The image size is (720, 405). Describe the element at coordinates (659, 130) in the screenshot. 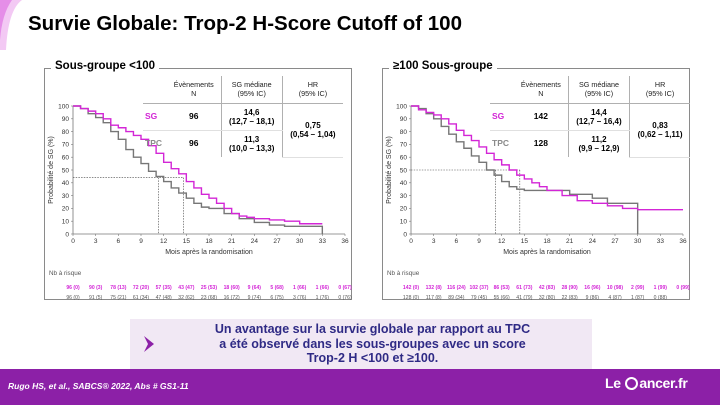

I see `hr-value: 0,83 (0,62 – 1,11)` at that location.